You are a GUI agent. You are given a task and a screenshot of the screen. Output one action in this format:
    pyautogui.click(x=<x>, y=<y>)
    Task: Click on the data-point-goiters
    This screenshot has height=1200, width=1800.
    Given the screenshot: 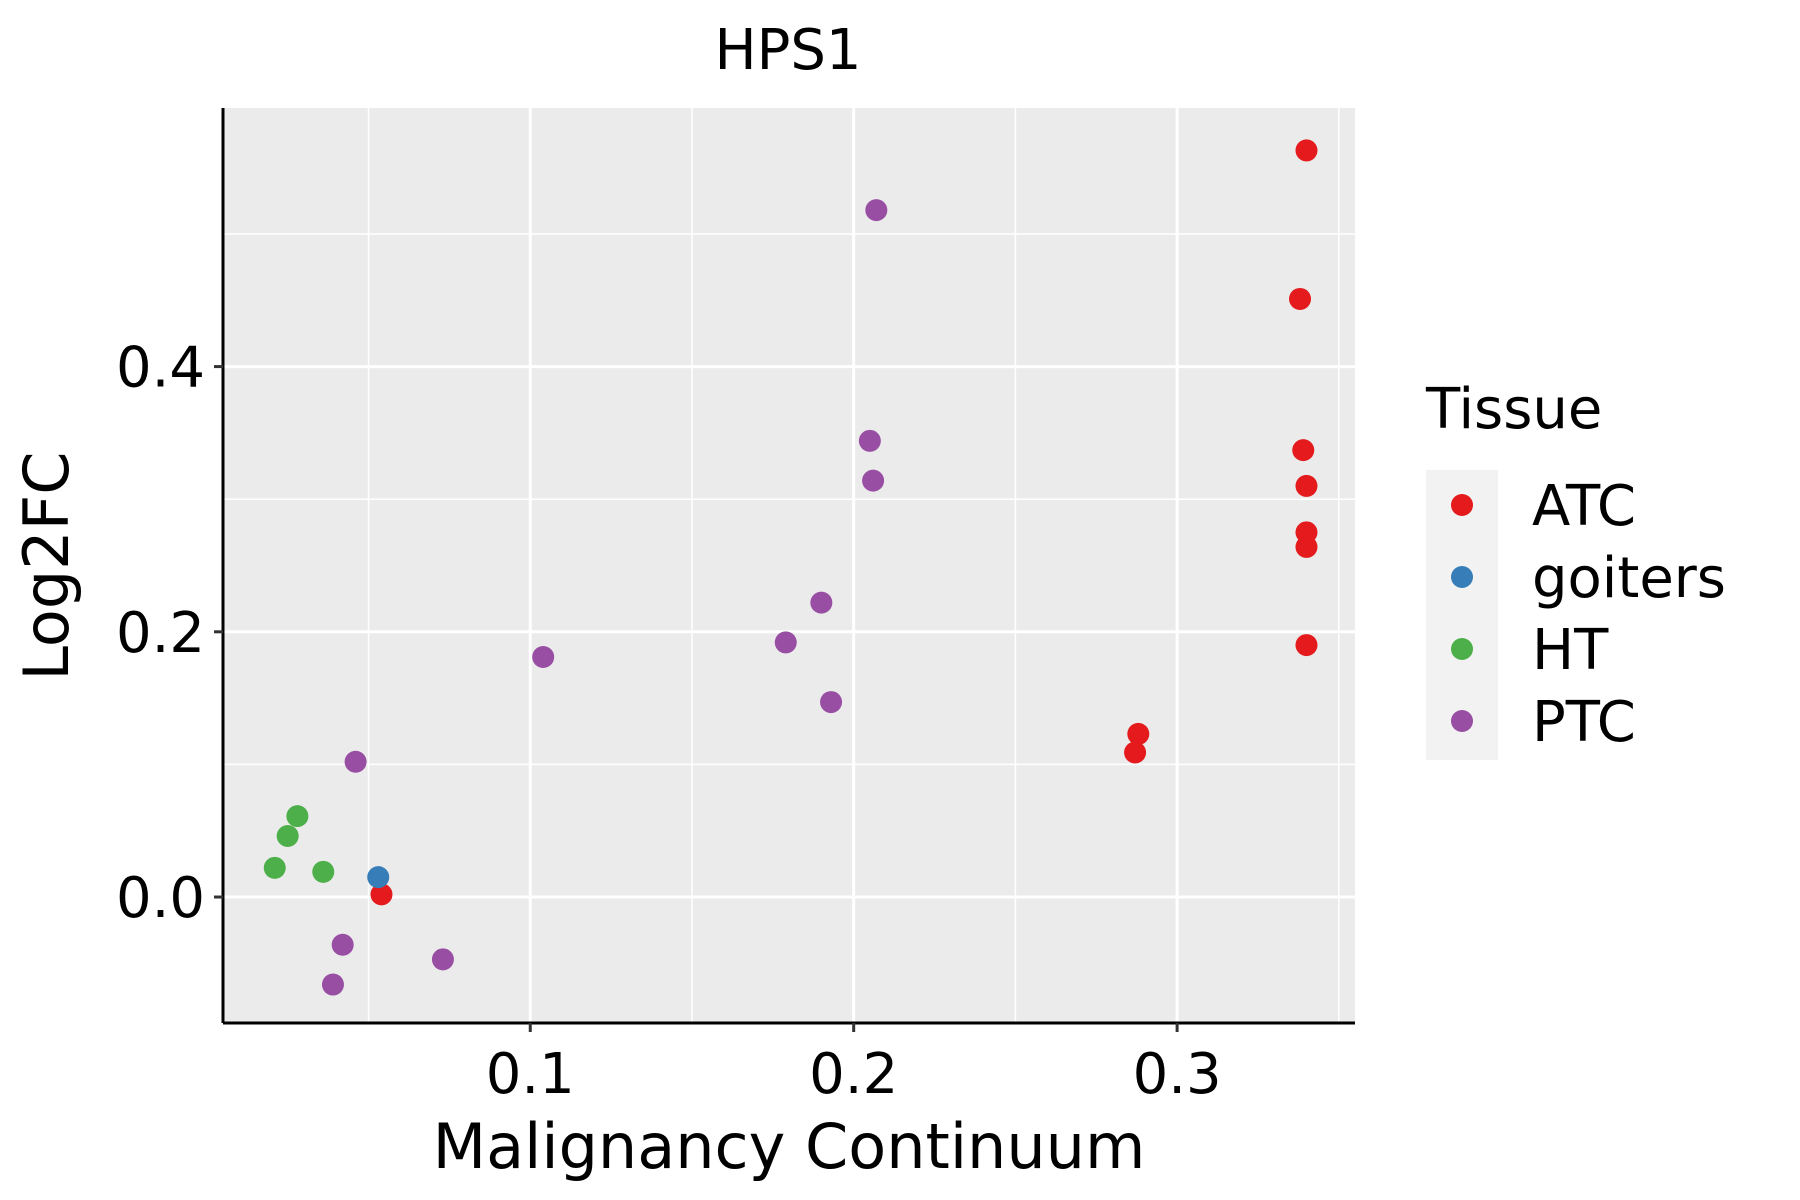 What is the action you would take?
    pyautogui.click(x=378, y=877)
    